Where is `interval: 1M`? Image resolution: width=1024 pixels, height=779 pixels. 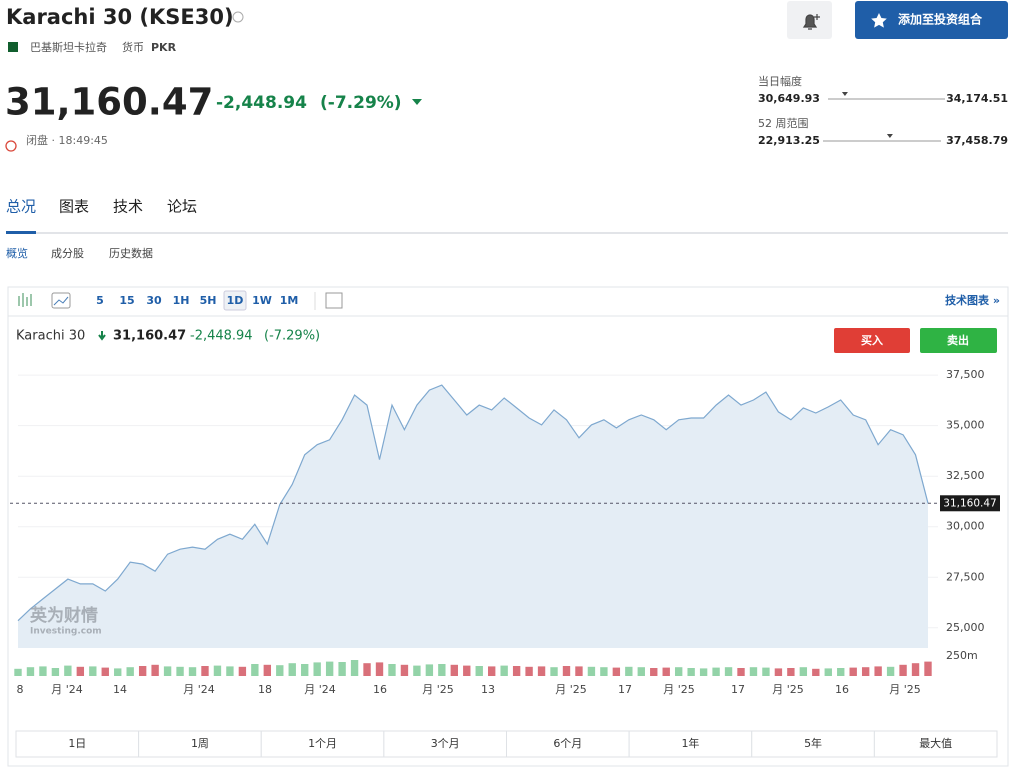 interval: 1M is located at coordinates (289, 300).